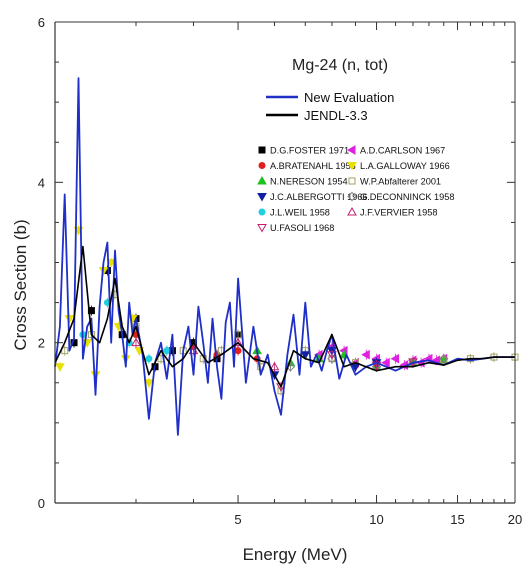 This screenshot has width=523, height=574. Describe the element at coordinates (405, 166) in the screenshot. I see `legend-label: L.A.GALLOWAY 1966` at that location.